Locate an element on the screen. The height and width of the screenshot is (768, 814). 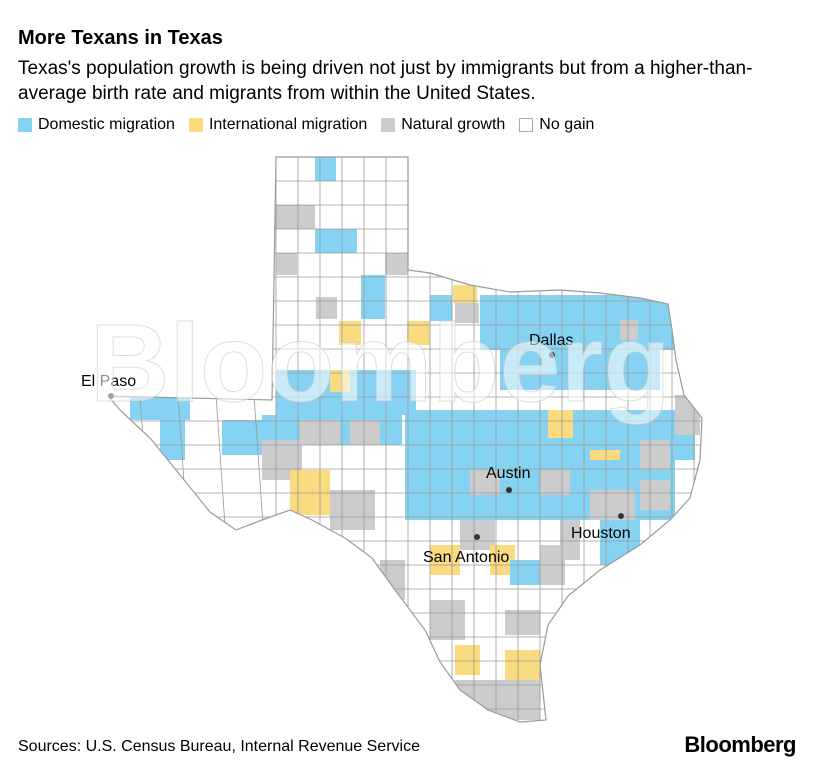
legend-item-none: No gain is located at coordinates (556, 125).